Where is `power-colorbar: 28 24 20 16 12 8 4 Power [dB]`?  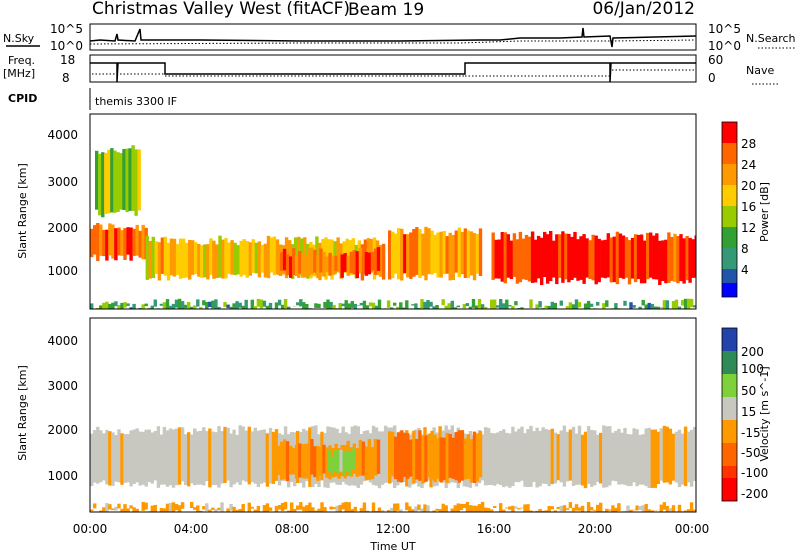 power-colorbar: 28 24 20 16 12 8 4 Power [dB] is located at coordinates (746, 209).